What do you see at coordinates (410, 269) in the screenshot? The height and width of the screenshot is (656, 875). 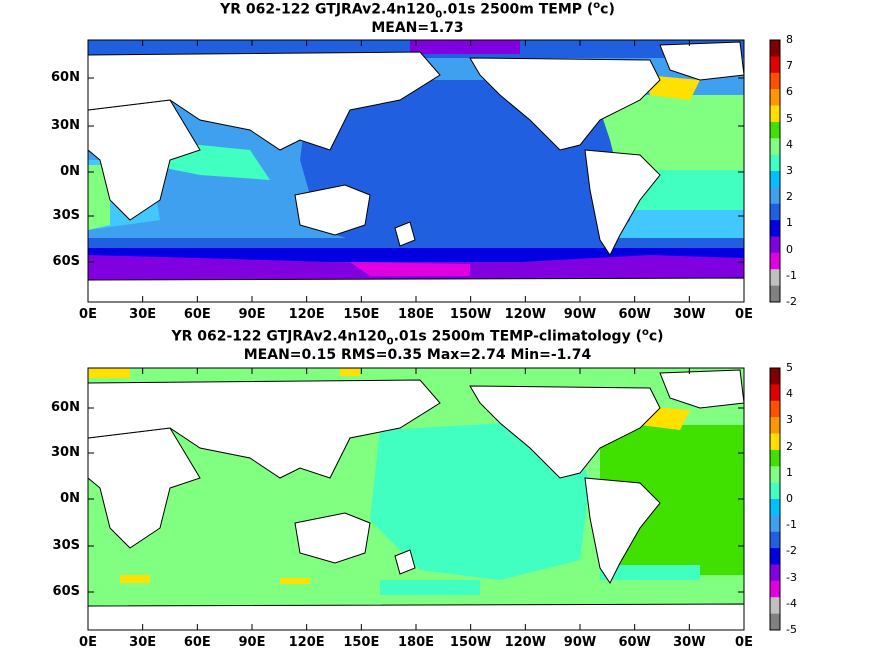 I see `southern-magenta` at bounding box center [410, 269].